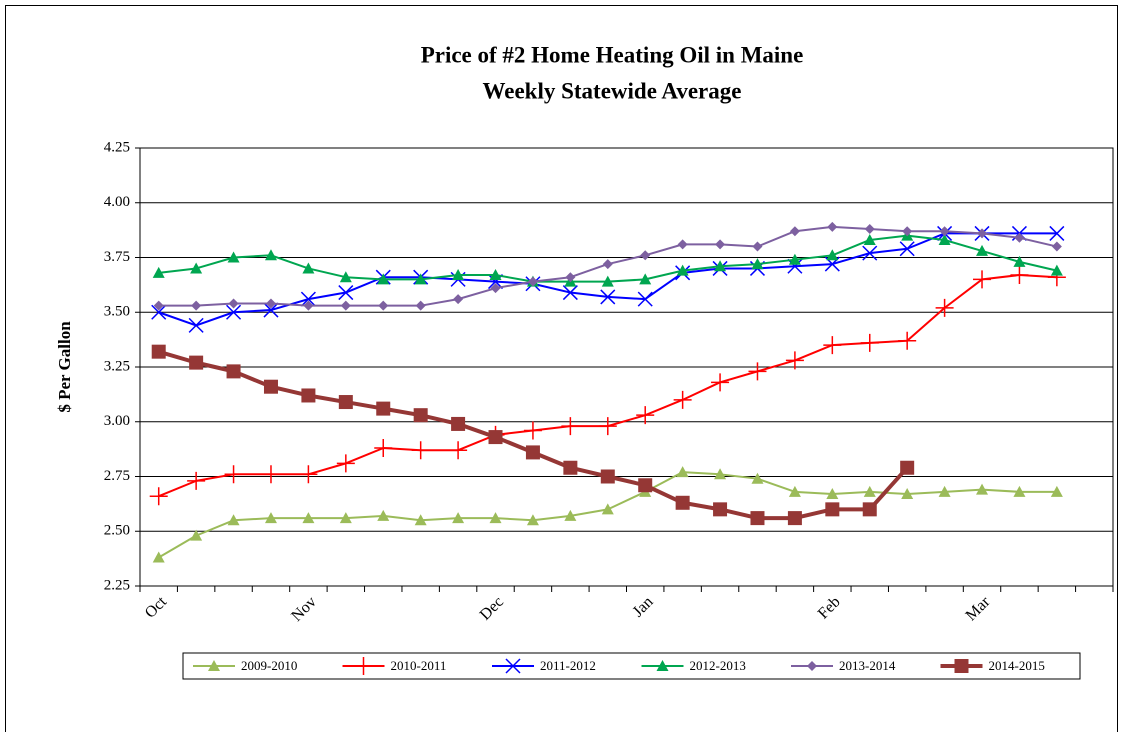  I want to click on legend-label: 2009-2010, so click(269, 665).